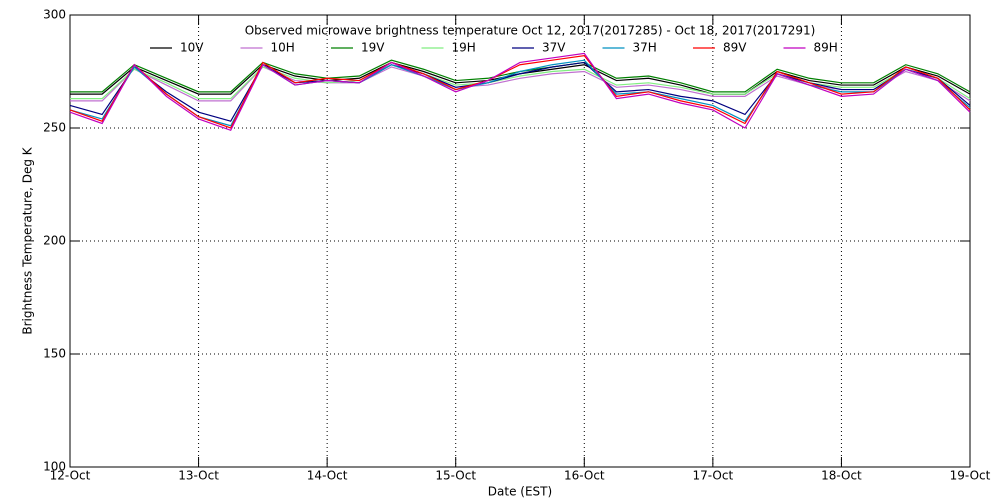  What do you see at coordinates (54, 128) in the screenshot?
I see `y-tick-label: 250` at bounding box center [54, 128].